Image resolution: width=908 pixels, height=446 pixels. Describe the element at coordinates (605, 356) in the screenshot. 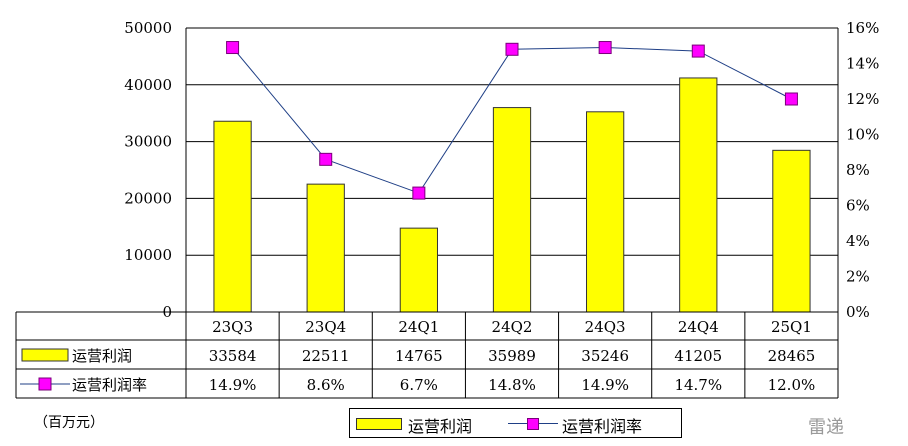

I see `table-cell-profit: 35246` at that location.